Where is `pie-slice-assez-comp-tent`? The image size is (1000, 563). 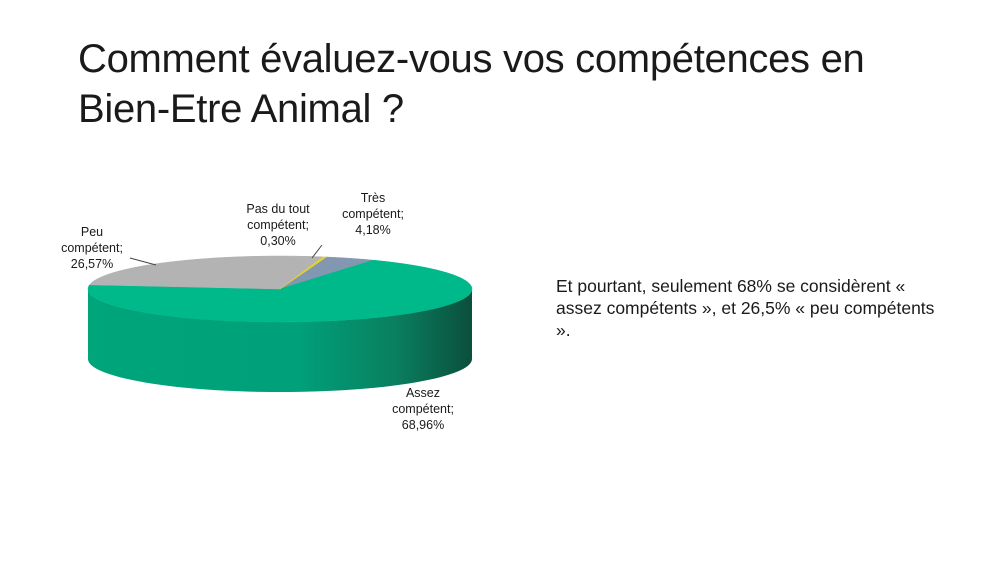 pie-slice-assez-comp-tent is located at coordinates (280, 291).